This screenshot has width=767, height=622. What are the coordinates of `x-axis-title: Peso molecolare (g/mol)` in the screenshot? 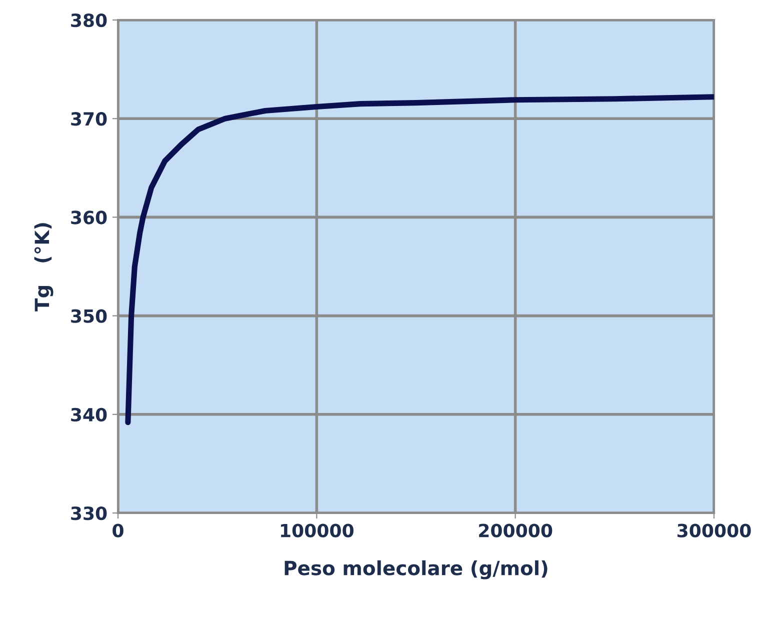 It's located at (416, 570).